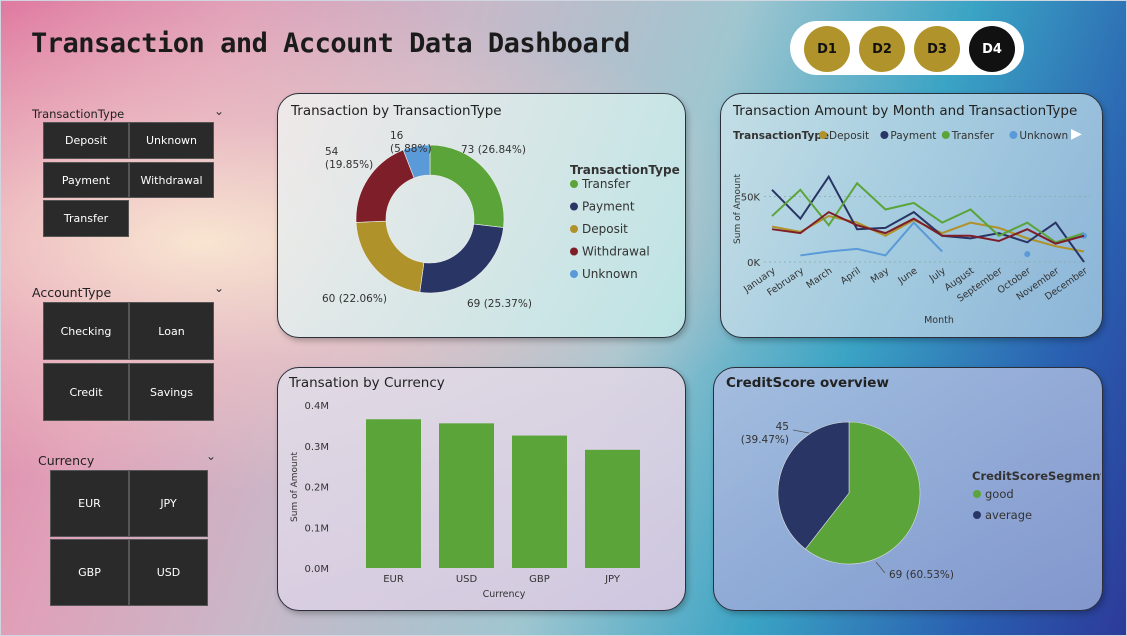 The width and height of the screenshot is (1127, 636). What do you see at coordinates (295, 487) in the screenshot?
I see `bar-y-axis-label: Sum of Amount` at bounding box center [295, 487].